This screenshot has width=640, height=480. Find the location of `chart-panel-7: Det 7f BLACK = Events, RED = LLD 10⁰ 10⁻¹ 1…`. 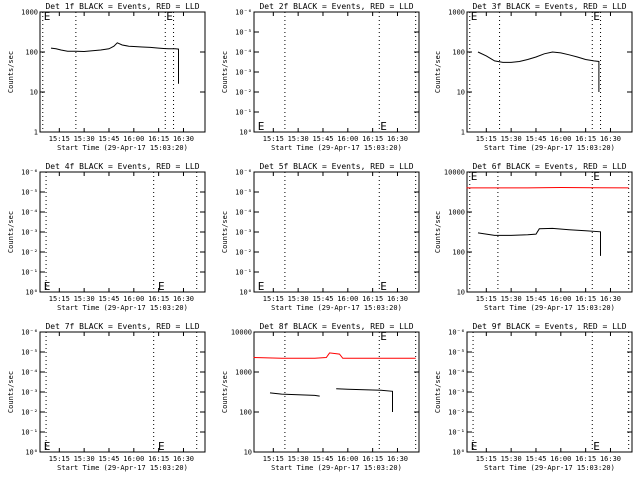

chart-panel-7: Det 7f BLACK = Events, RED = LLD 10⁰ 10⁻¹ 1… is located at coordinates (106, 397).